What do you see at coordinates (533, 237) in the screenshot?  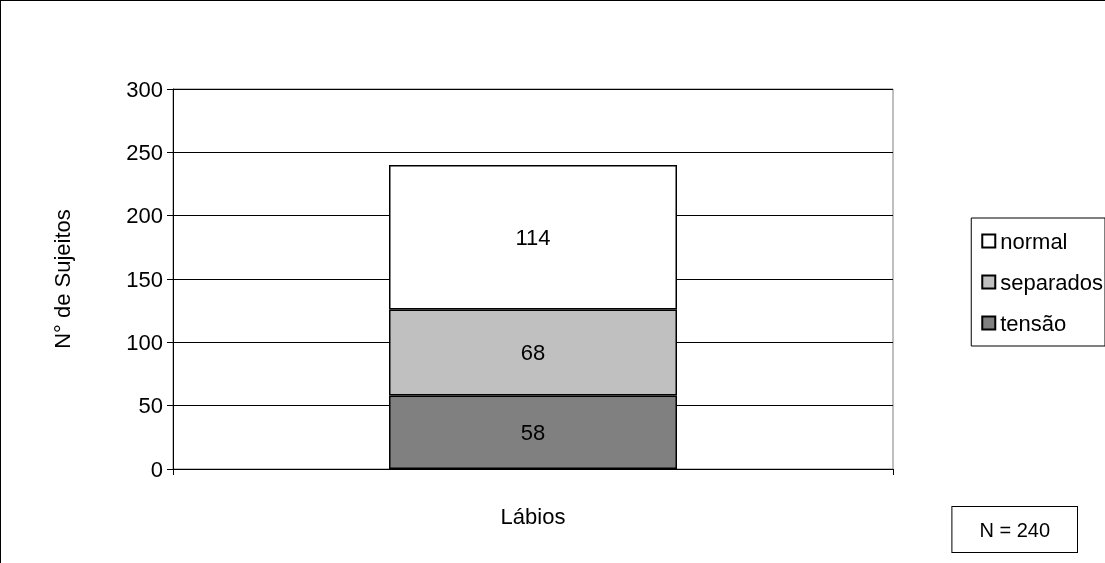 I see `data-label: 114` at bounding box center [533, 237].